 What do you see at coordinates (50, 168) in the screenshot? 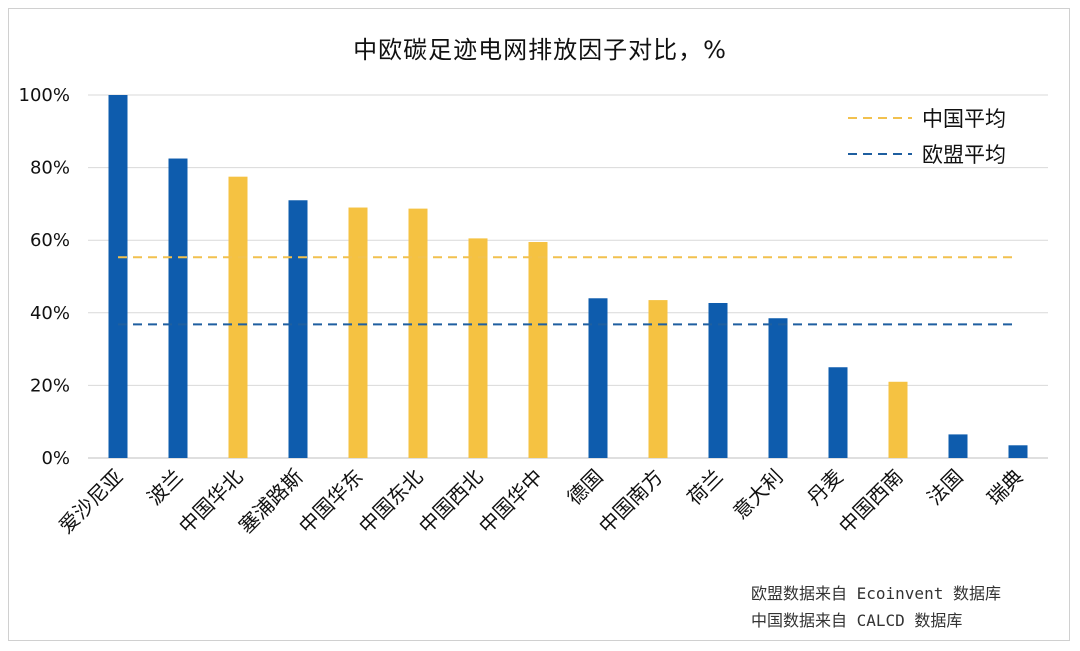
I see `y-tick-label: 80%` at bounding box center [50, 168].